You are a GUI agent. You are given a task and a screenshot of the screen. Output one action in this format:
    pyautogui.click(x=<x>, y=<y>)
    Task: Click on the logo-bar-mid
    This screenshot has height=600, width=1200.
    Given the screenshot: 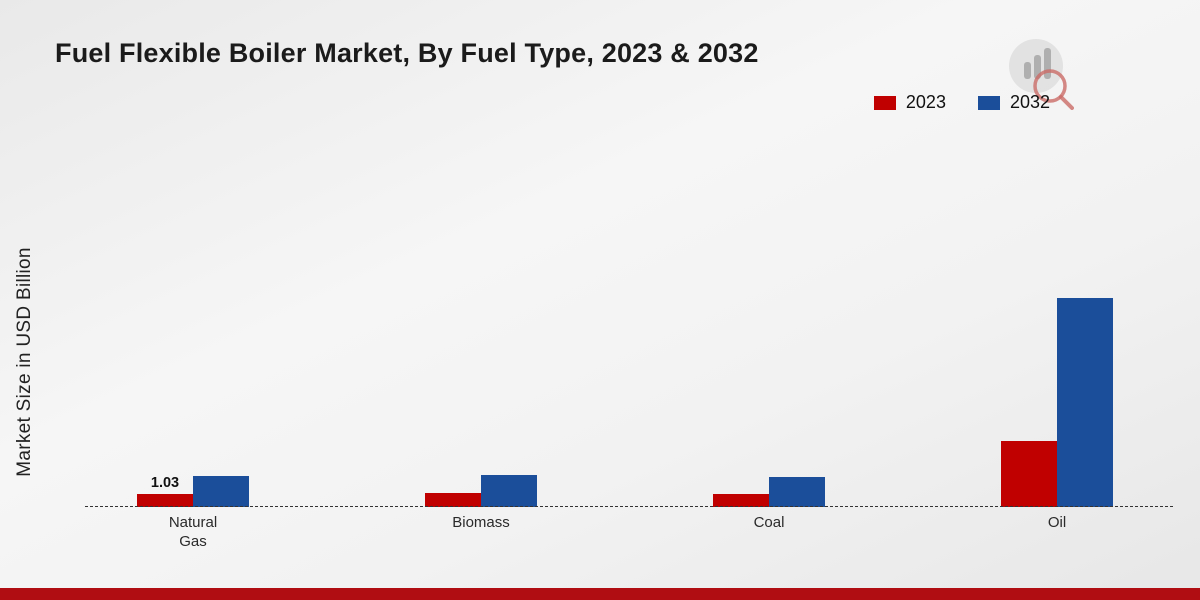 What is the action you would take?
    pyautogui.click(x=1037, y=67)
    